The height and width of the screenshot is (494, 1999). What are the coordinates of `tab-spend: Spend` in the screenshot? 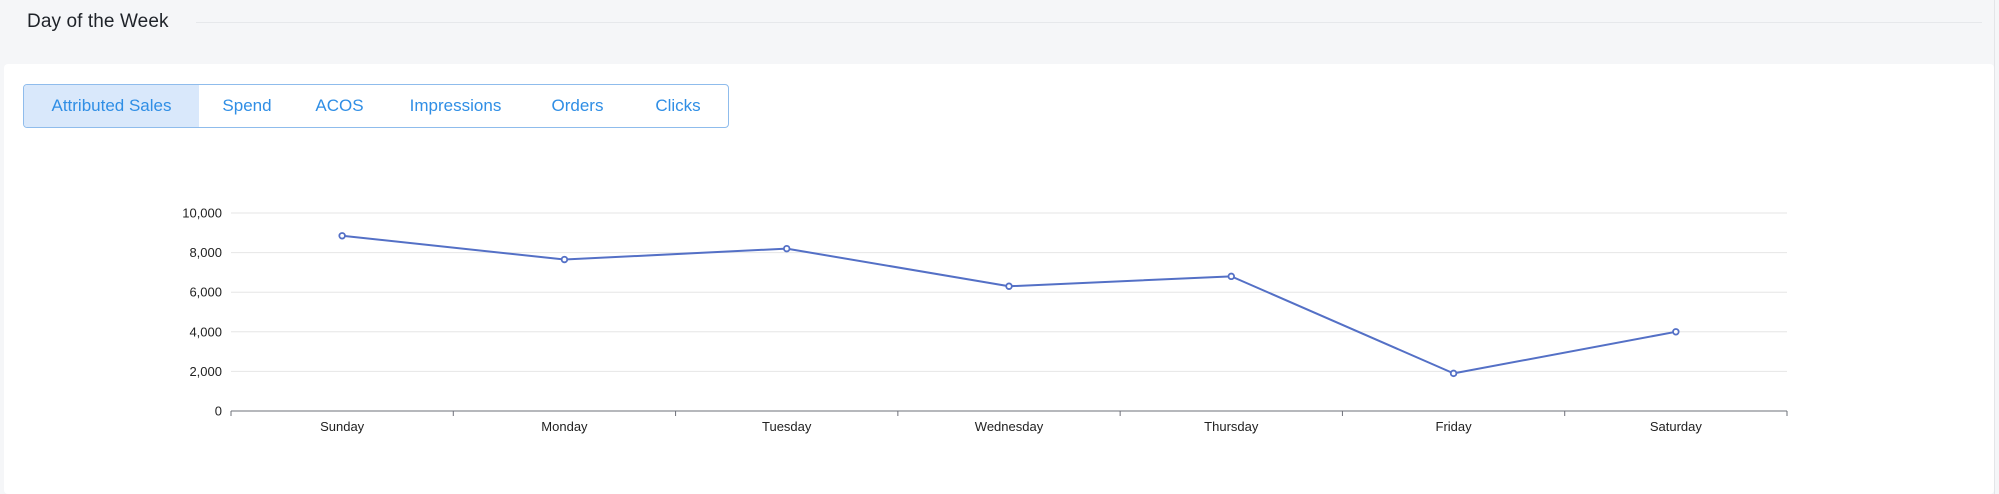 It's located at (247, 105).